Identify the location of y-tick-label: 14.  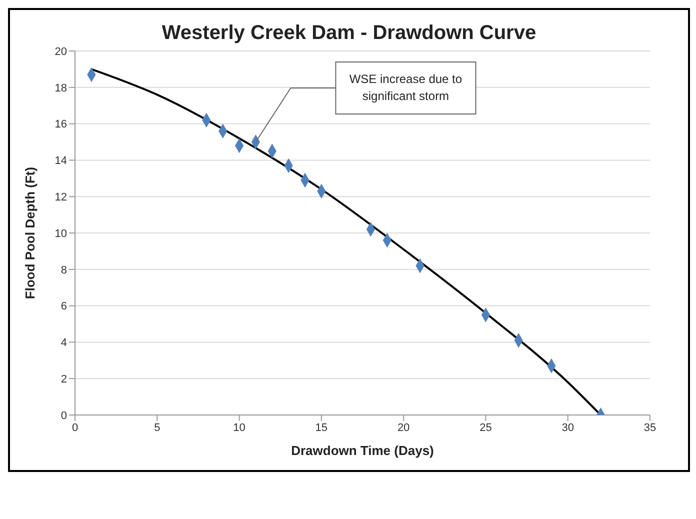
(60, 161).